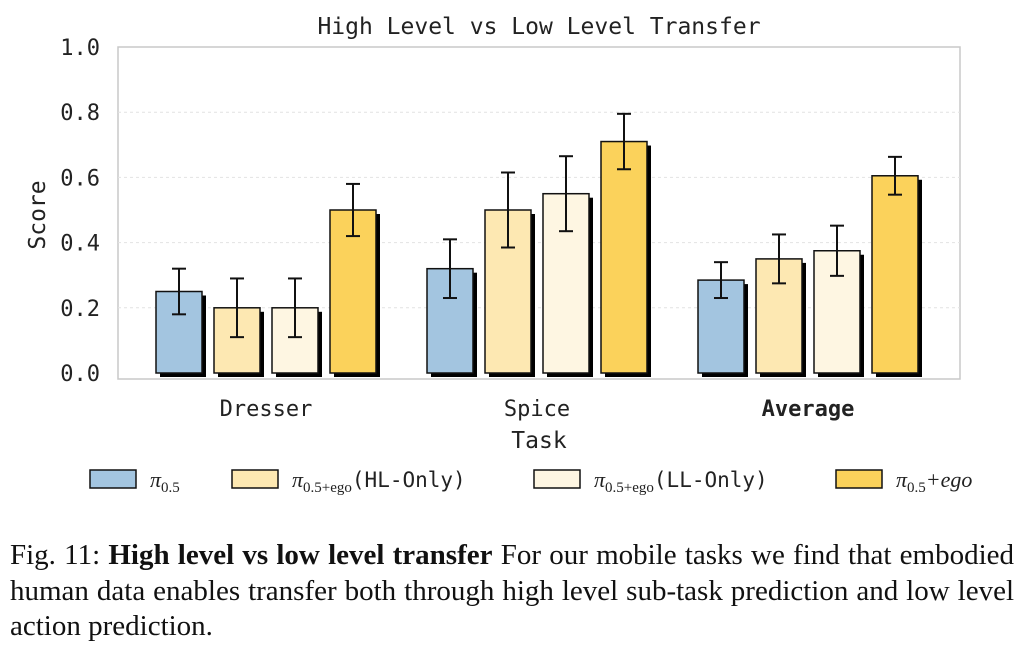 The height and width of the screenshot is (666, 1022). I want to click on legend-label: π0.5+ego(LL-Only), so click(681, 481).